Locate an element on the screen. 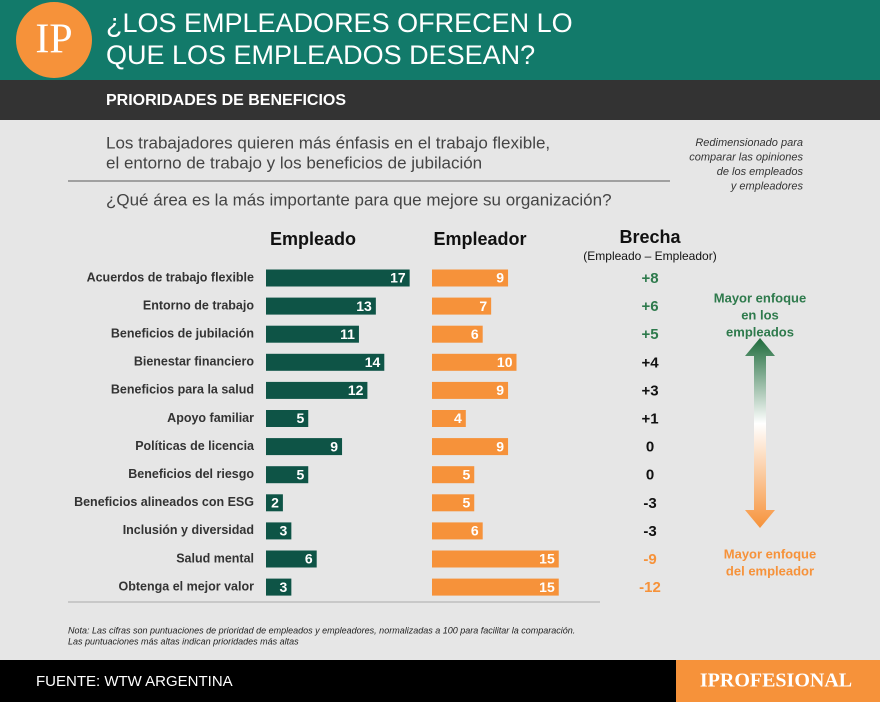 The image size is (880, 702). category-label: Obtenga el mejor valor is located at coordinates (187, 586).